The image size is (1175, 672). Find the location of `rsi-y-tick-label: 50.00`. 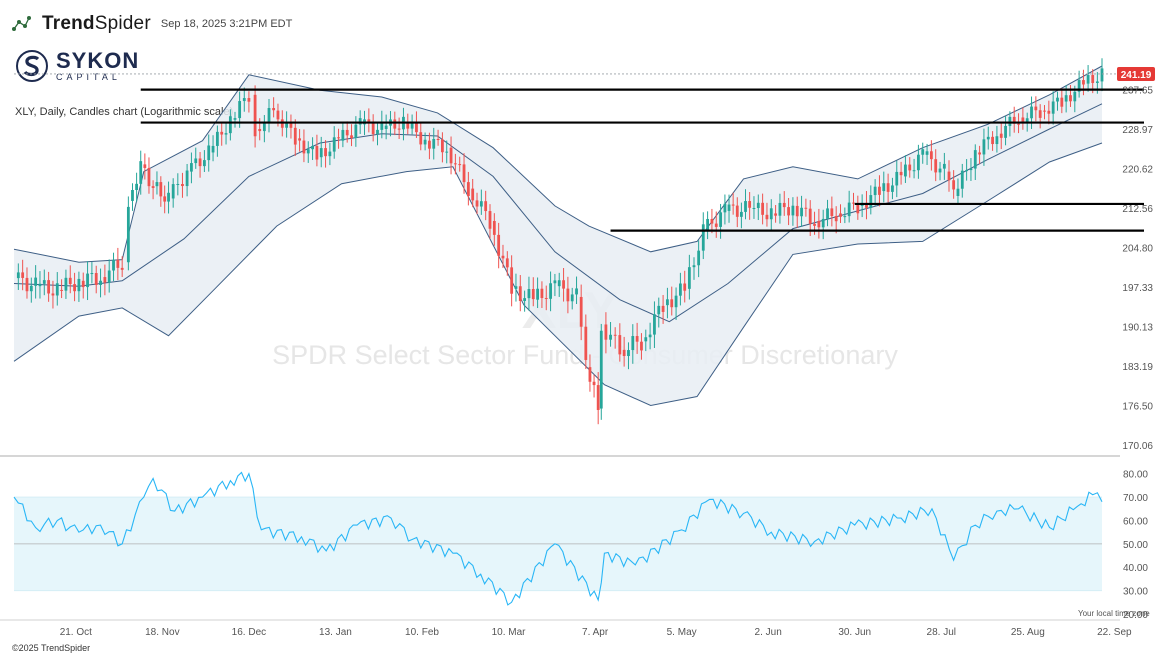

rsi-y-tick-label: 50.00 is located at coordinates (1135, 545).